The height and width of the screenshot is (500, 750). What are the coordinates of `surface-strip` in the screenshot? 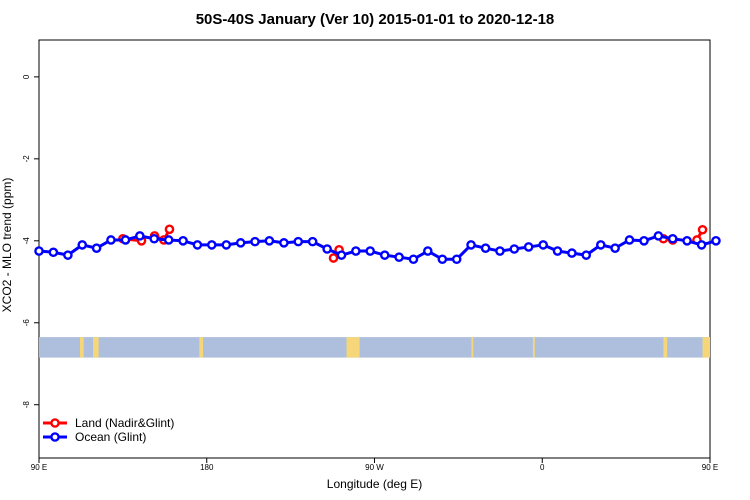 It's located at (374, 347).